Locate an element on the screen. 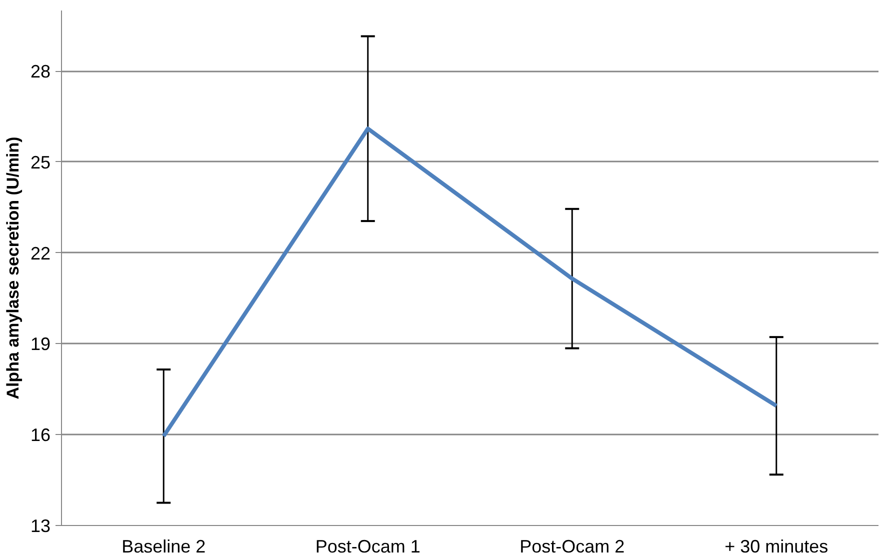 This screenshot has width=888, height=559. y-tick-label: 25 is located at coordinates (40, 162).